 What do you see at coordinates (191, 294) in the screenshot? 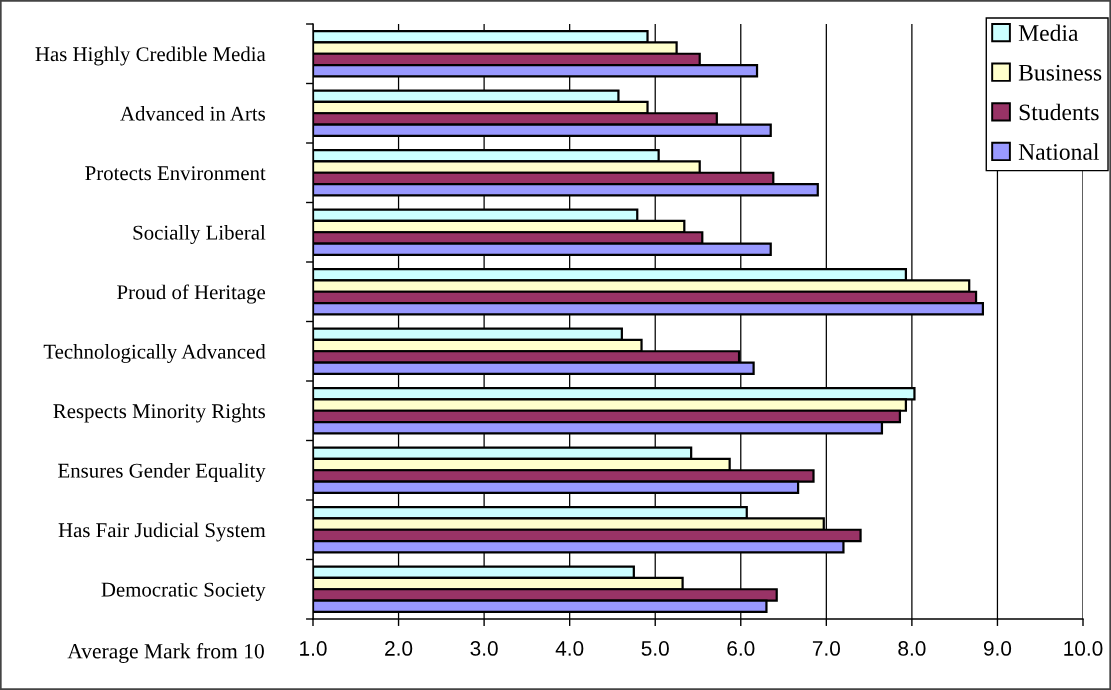
I see `y-tick-label: Proud of Heritage` at bounding box center [191, 294].